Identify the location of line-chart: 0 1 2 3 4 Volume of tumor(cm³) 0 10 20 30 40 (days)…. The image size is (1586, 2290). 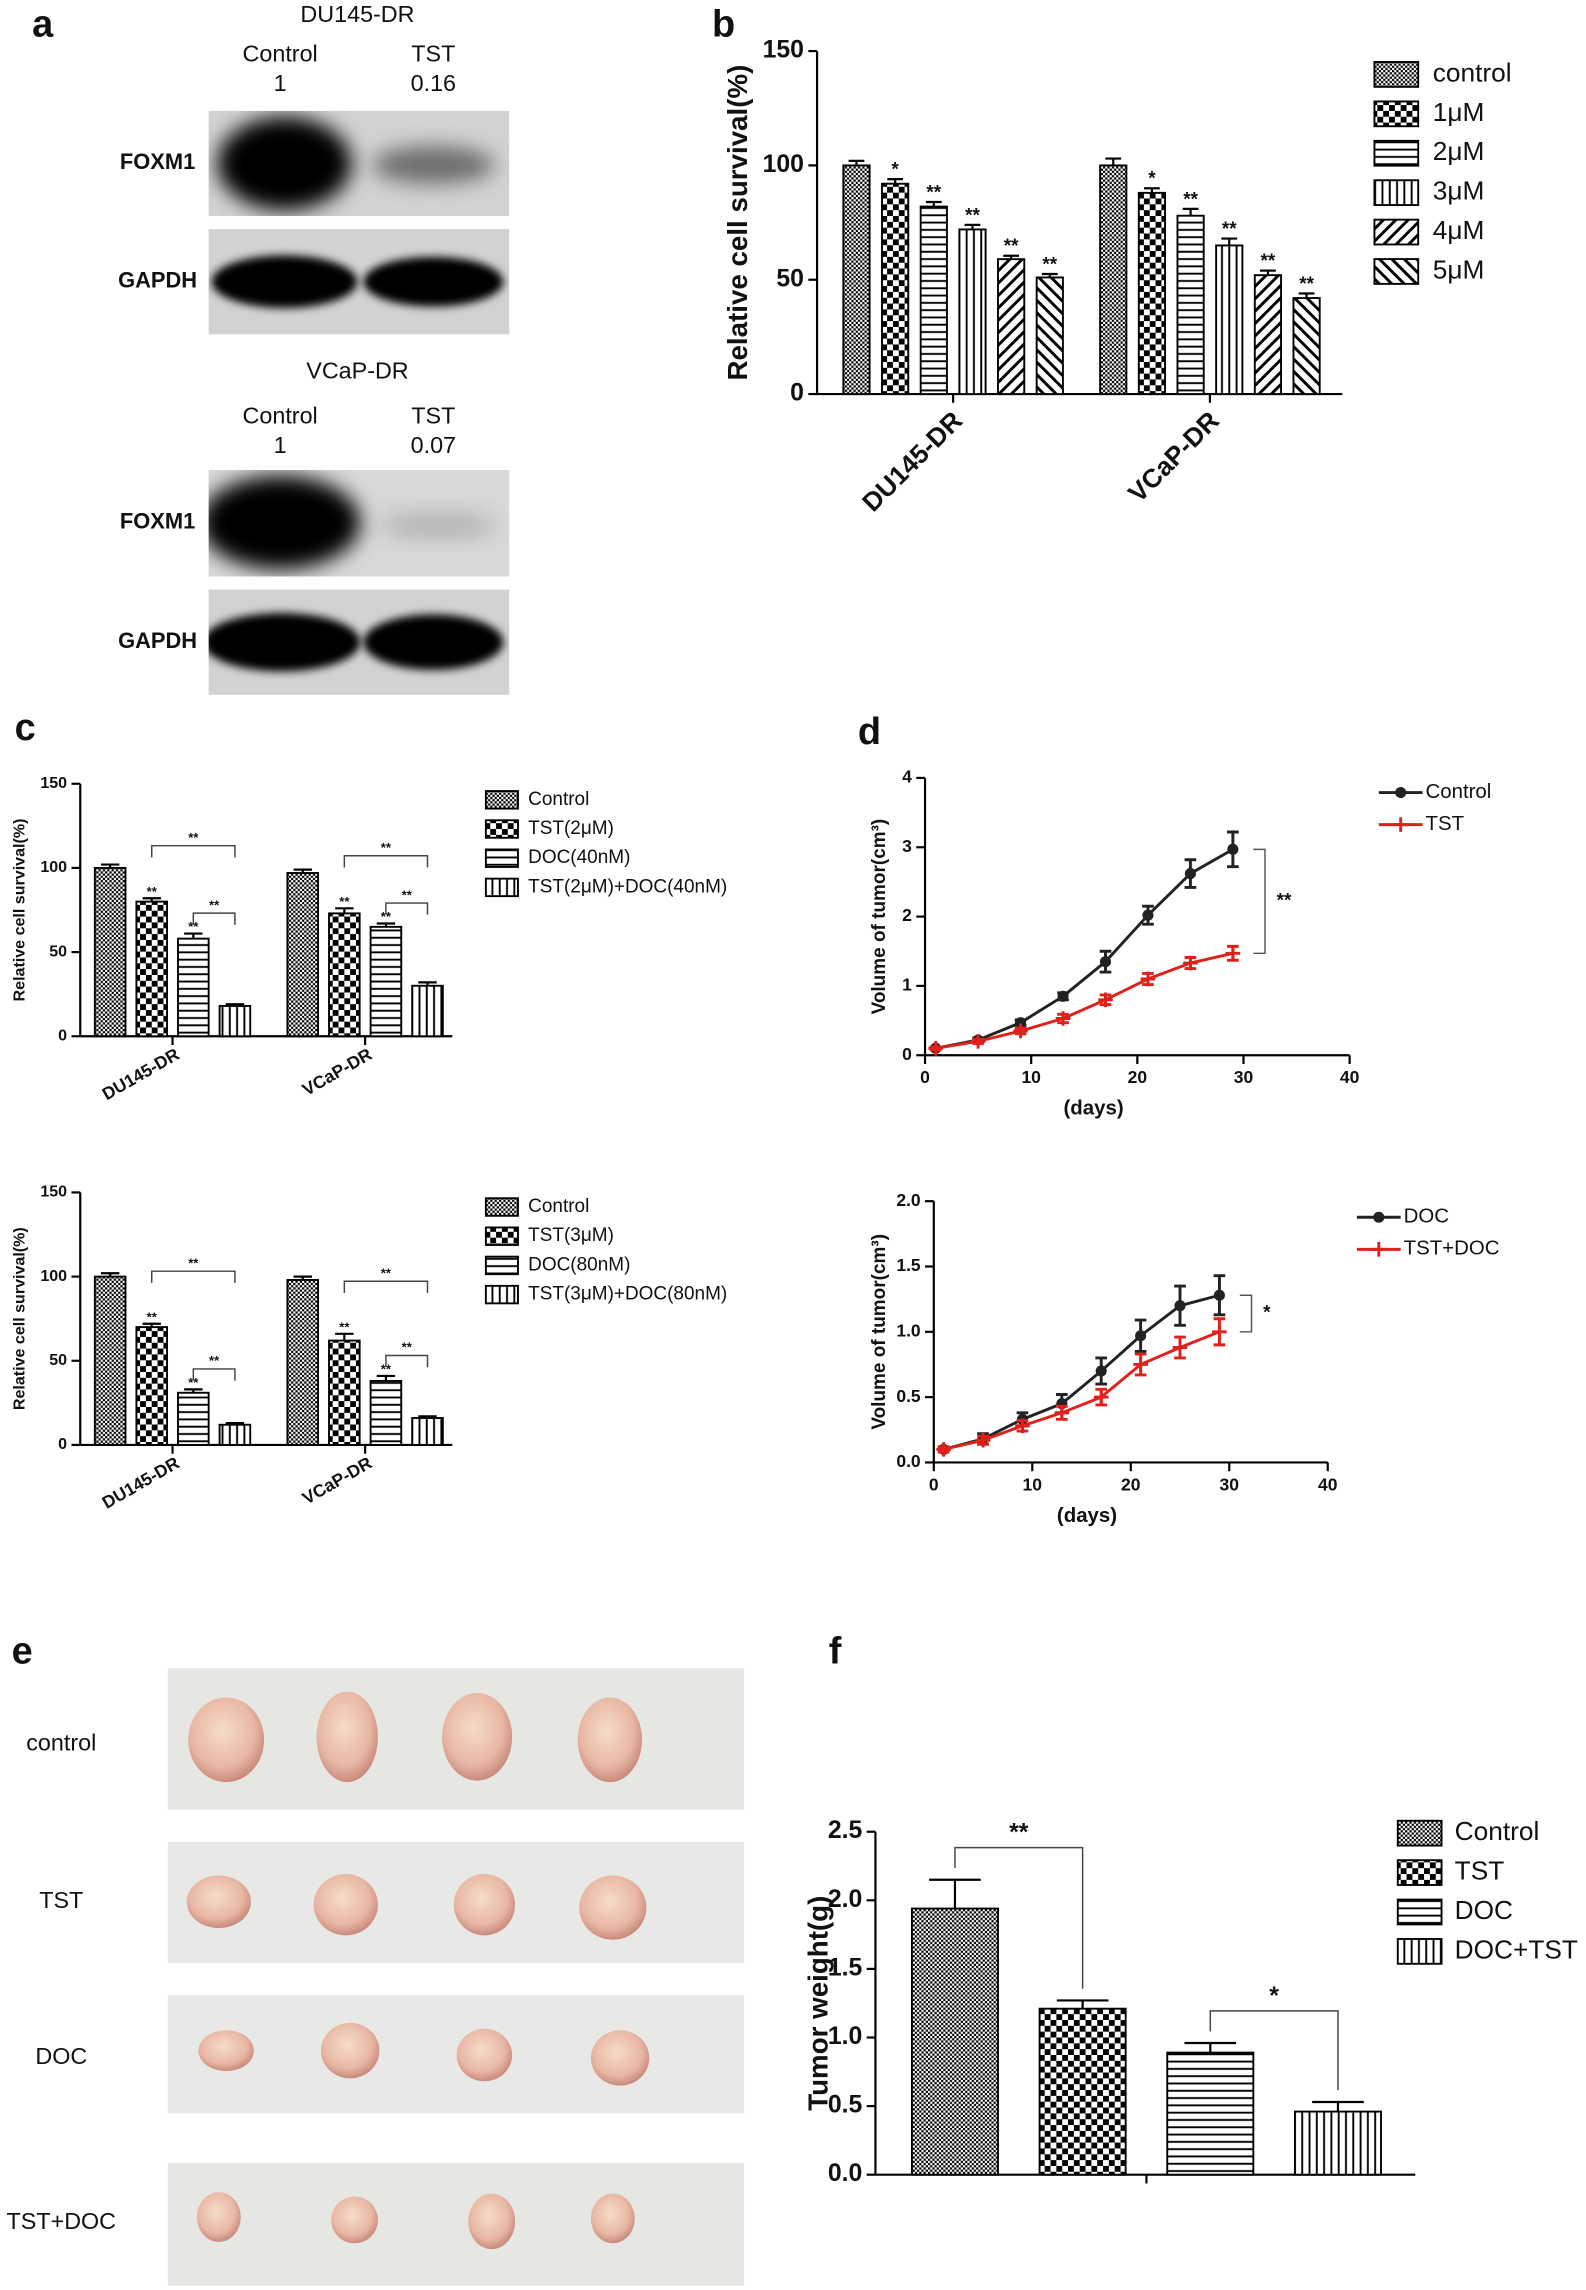
(1180, 943).